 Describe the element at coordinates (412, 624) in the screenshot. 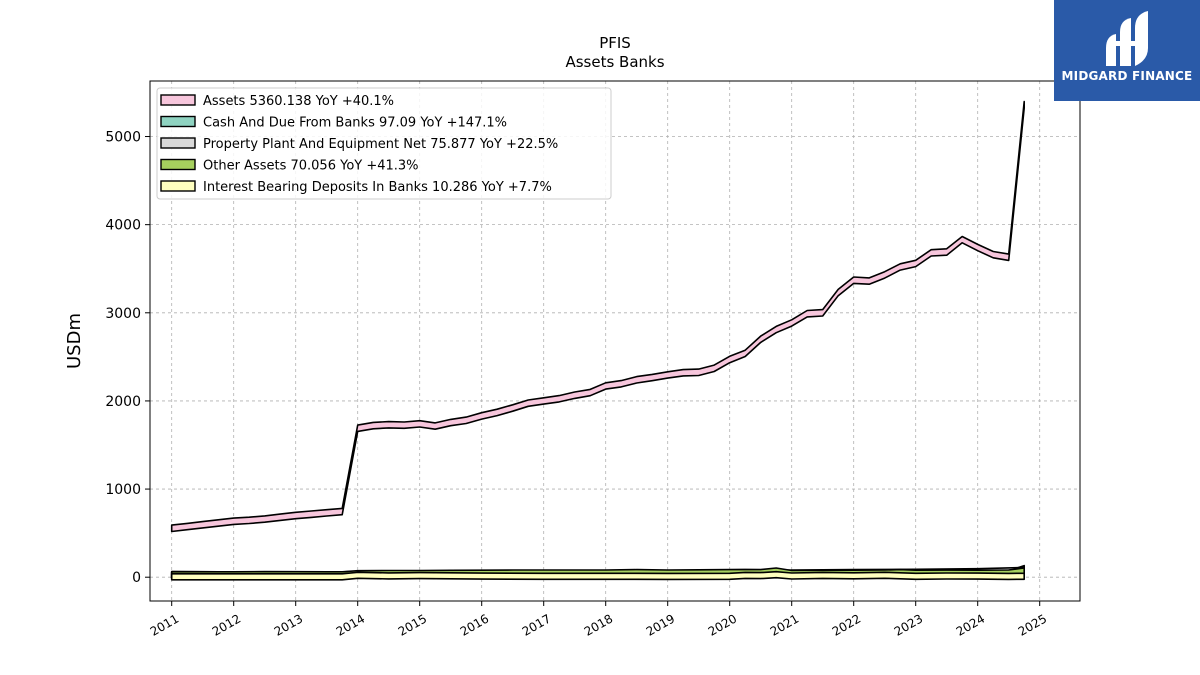

I see `x-tick-label: 2015` at that location.